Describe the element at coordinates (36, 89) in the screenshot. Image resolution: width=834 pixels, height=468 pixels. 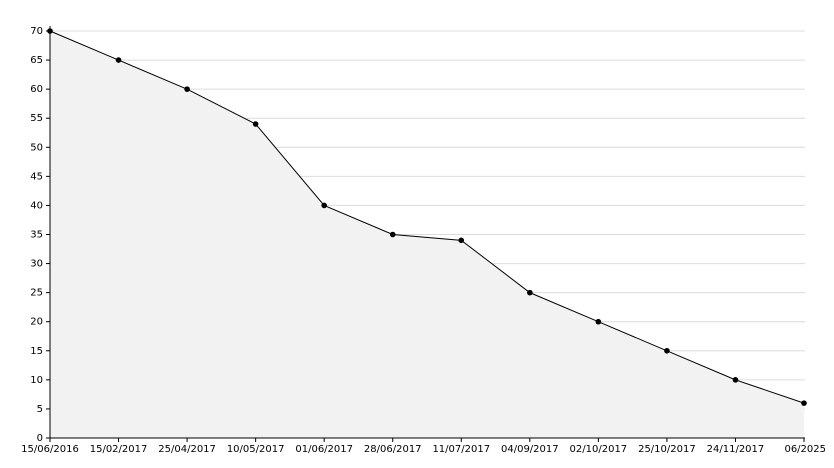
I see `y-tick-label: 60` at that location.